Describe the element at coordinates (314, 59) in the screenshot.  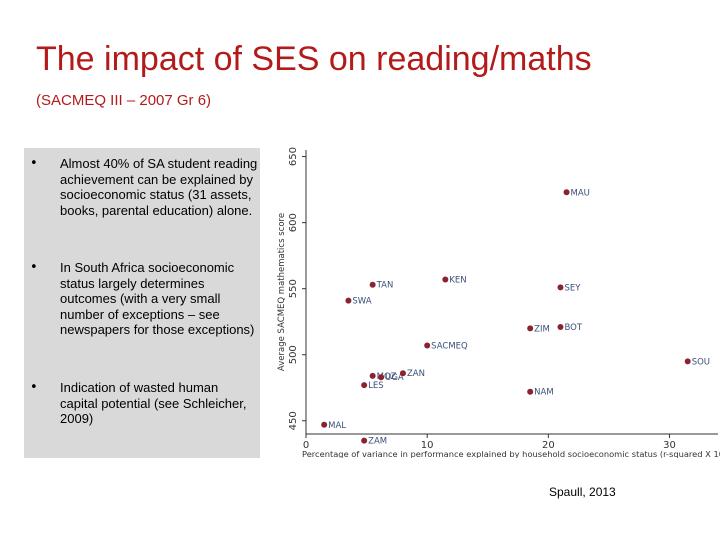
I see `slide-title: The impact of SES on reading/maths` at that location.